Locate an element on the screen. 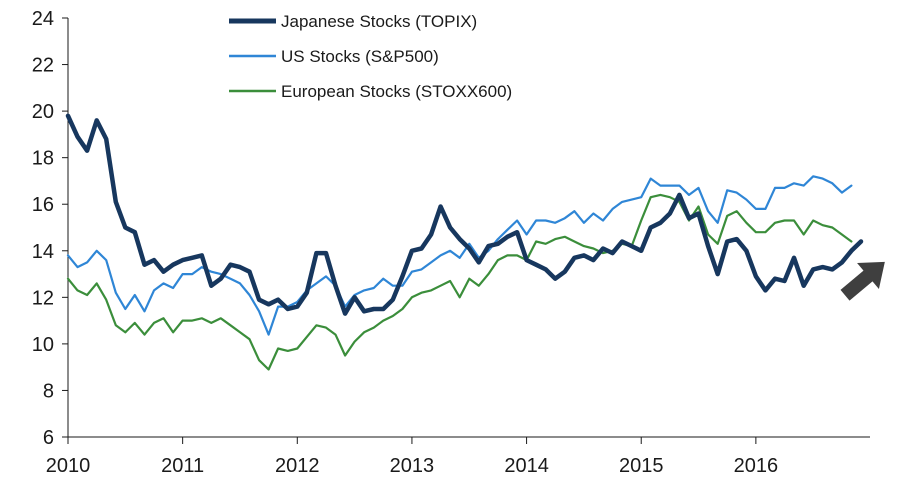 This screenshot has width=907, height=491. trend-arrow-annotation is located at coordinates (862, 281).